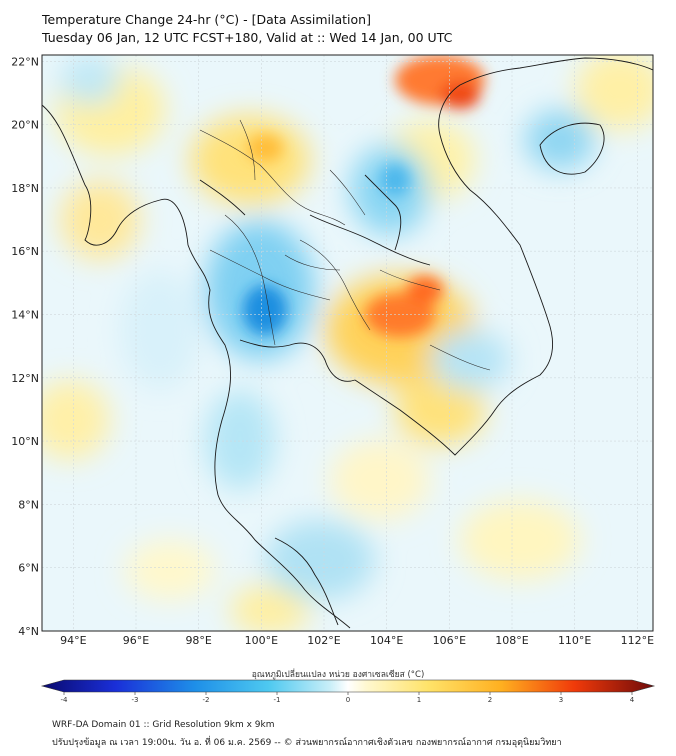  I want to click on province-borders, so click(345, 245).